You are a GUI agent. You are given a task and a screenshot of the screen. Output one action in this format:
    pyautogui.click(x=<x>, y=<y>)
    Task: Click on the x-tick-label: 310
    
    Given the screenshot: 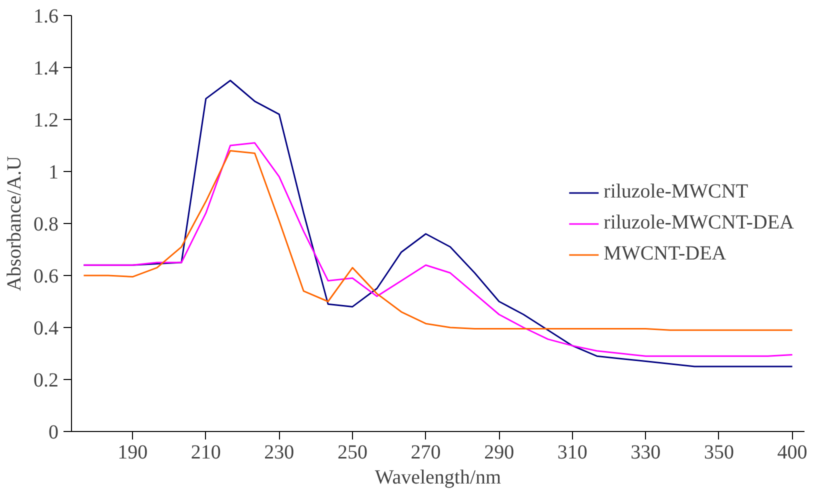 What is the action you would take?
    pyautogui.click(x=572, y=453)
    